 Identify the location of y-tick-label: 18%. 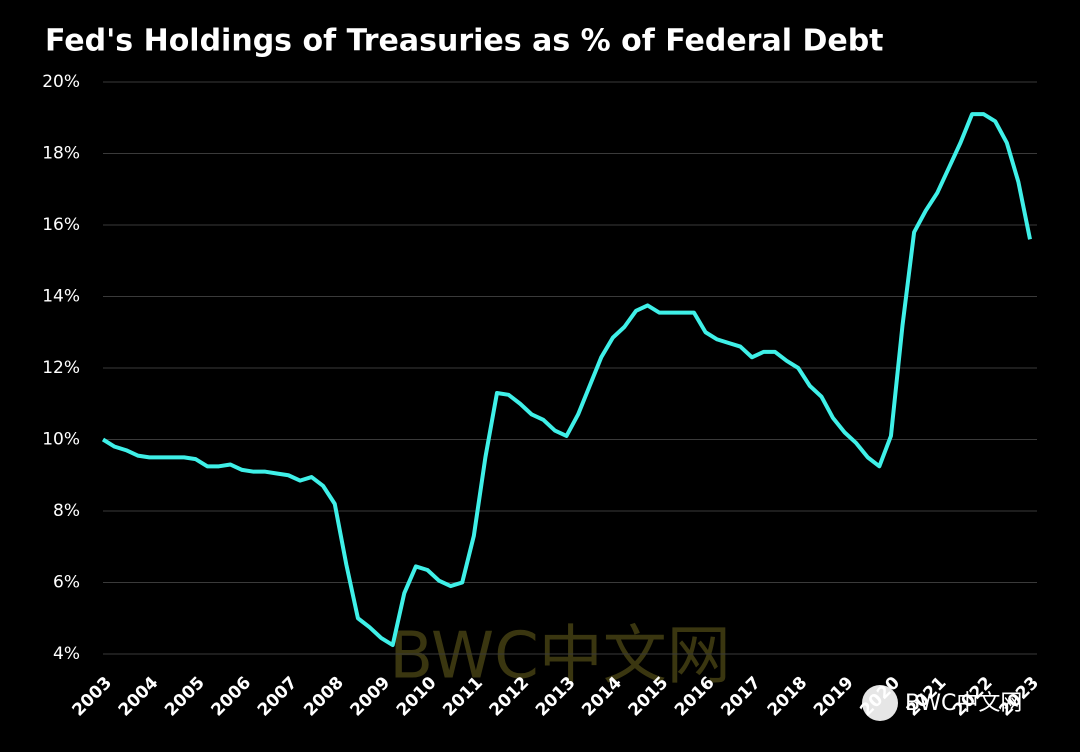
(61, 154).